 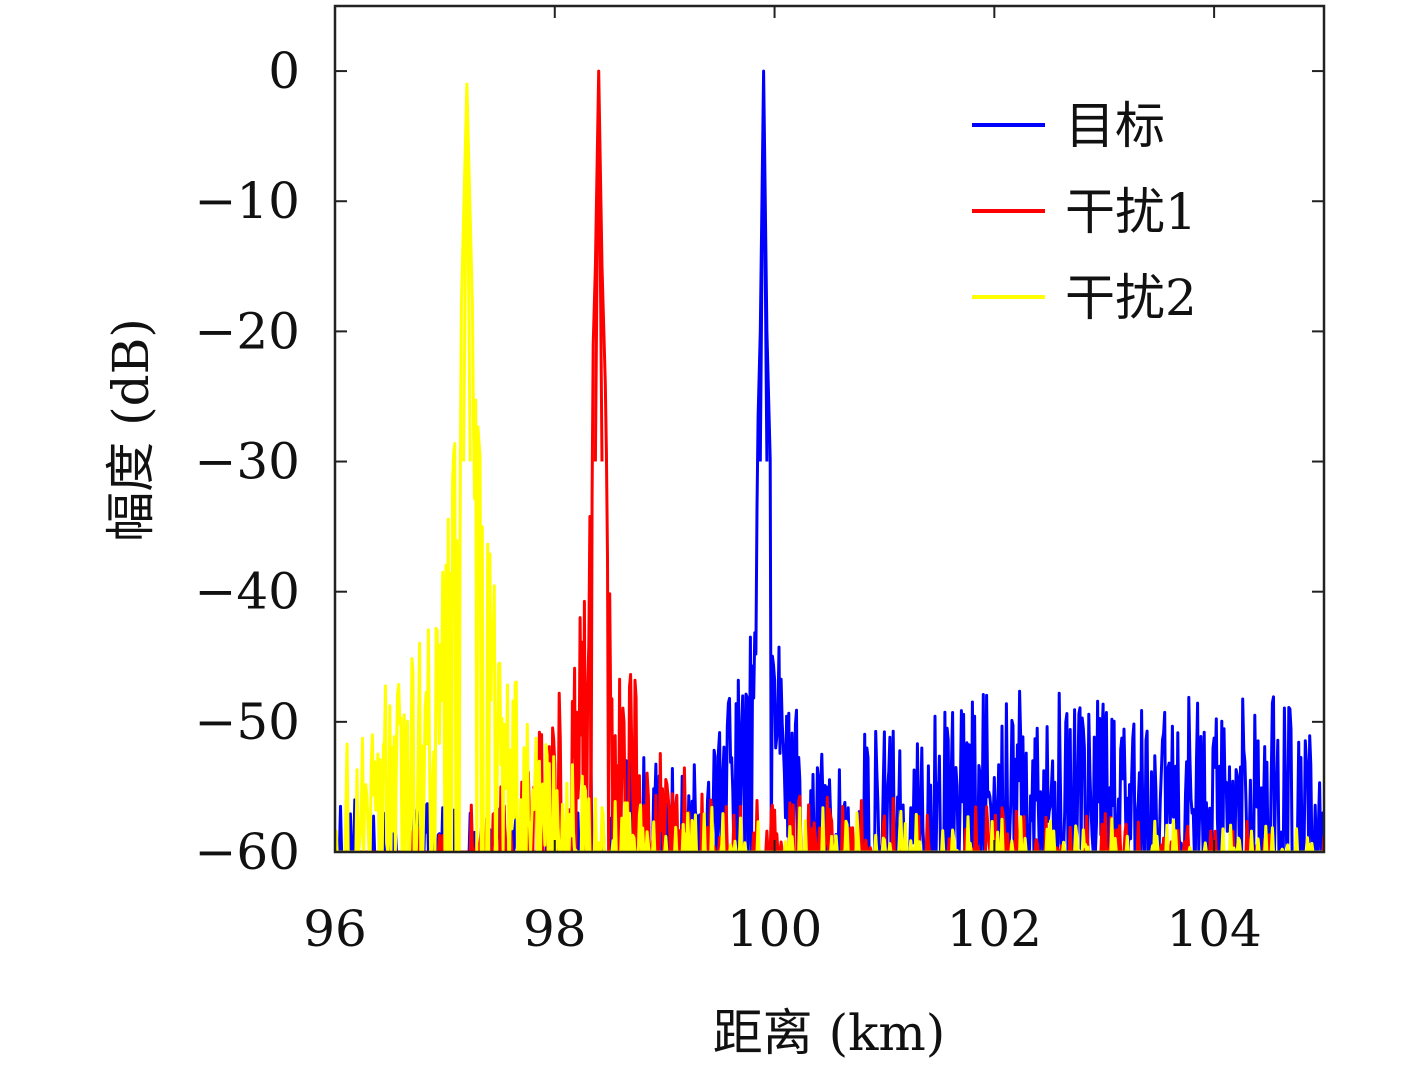 I want to click on legend: 目标 干扰1 干扰2, so click(x=1084, y=212).